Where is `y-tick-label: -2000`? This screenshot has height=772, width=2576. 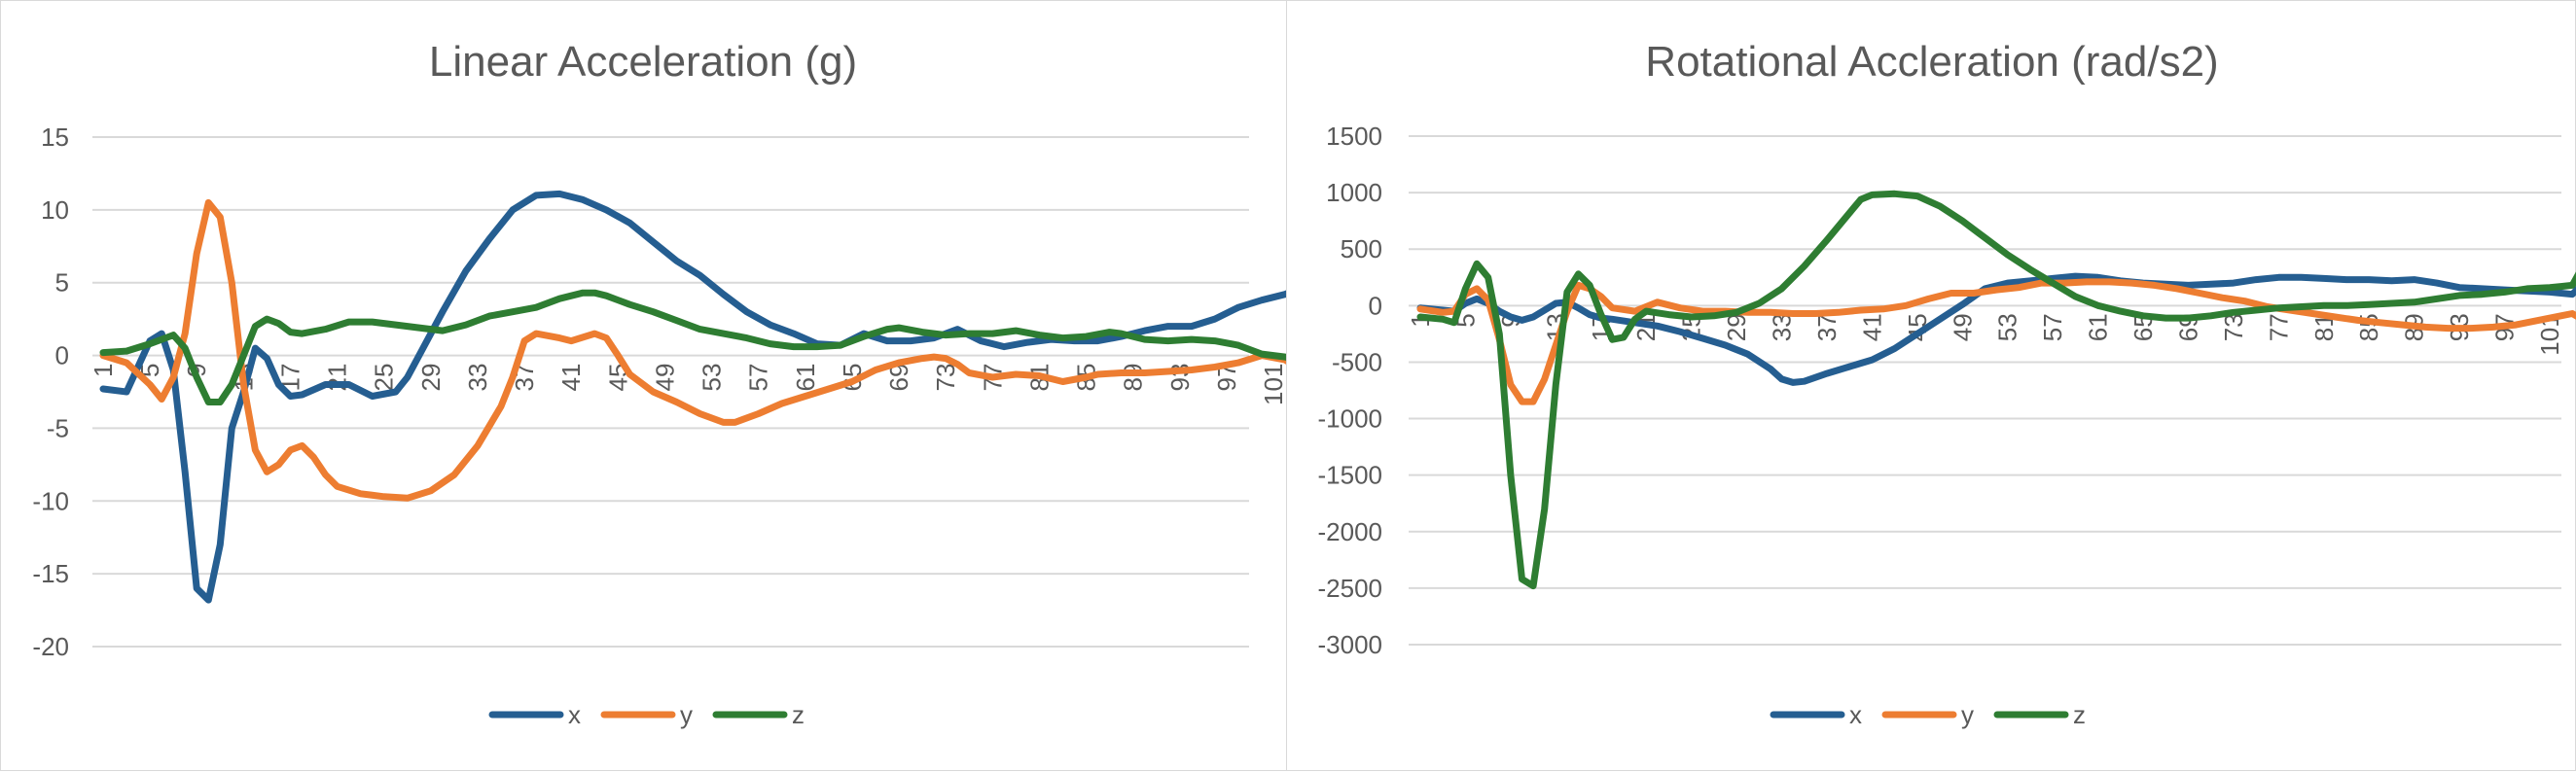 y-tick-label: -2000 is located at coordinates (1350, 532).